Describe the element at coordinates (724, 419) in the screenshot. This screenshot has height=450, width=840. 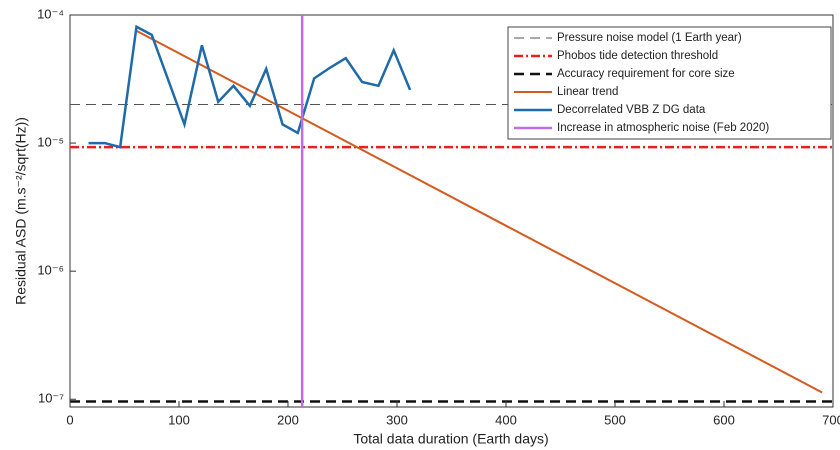
I see `x-tick-label: 600` at that location.